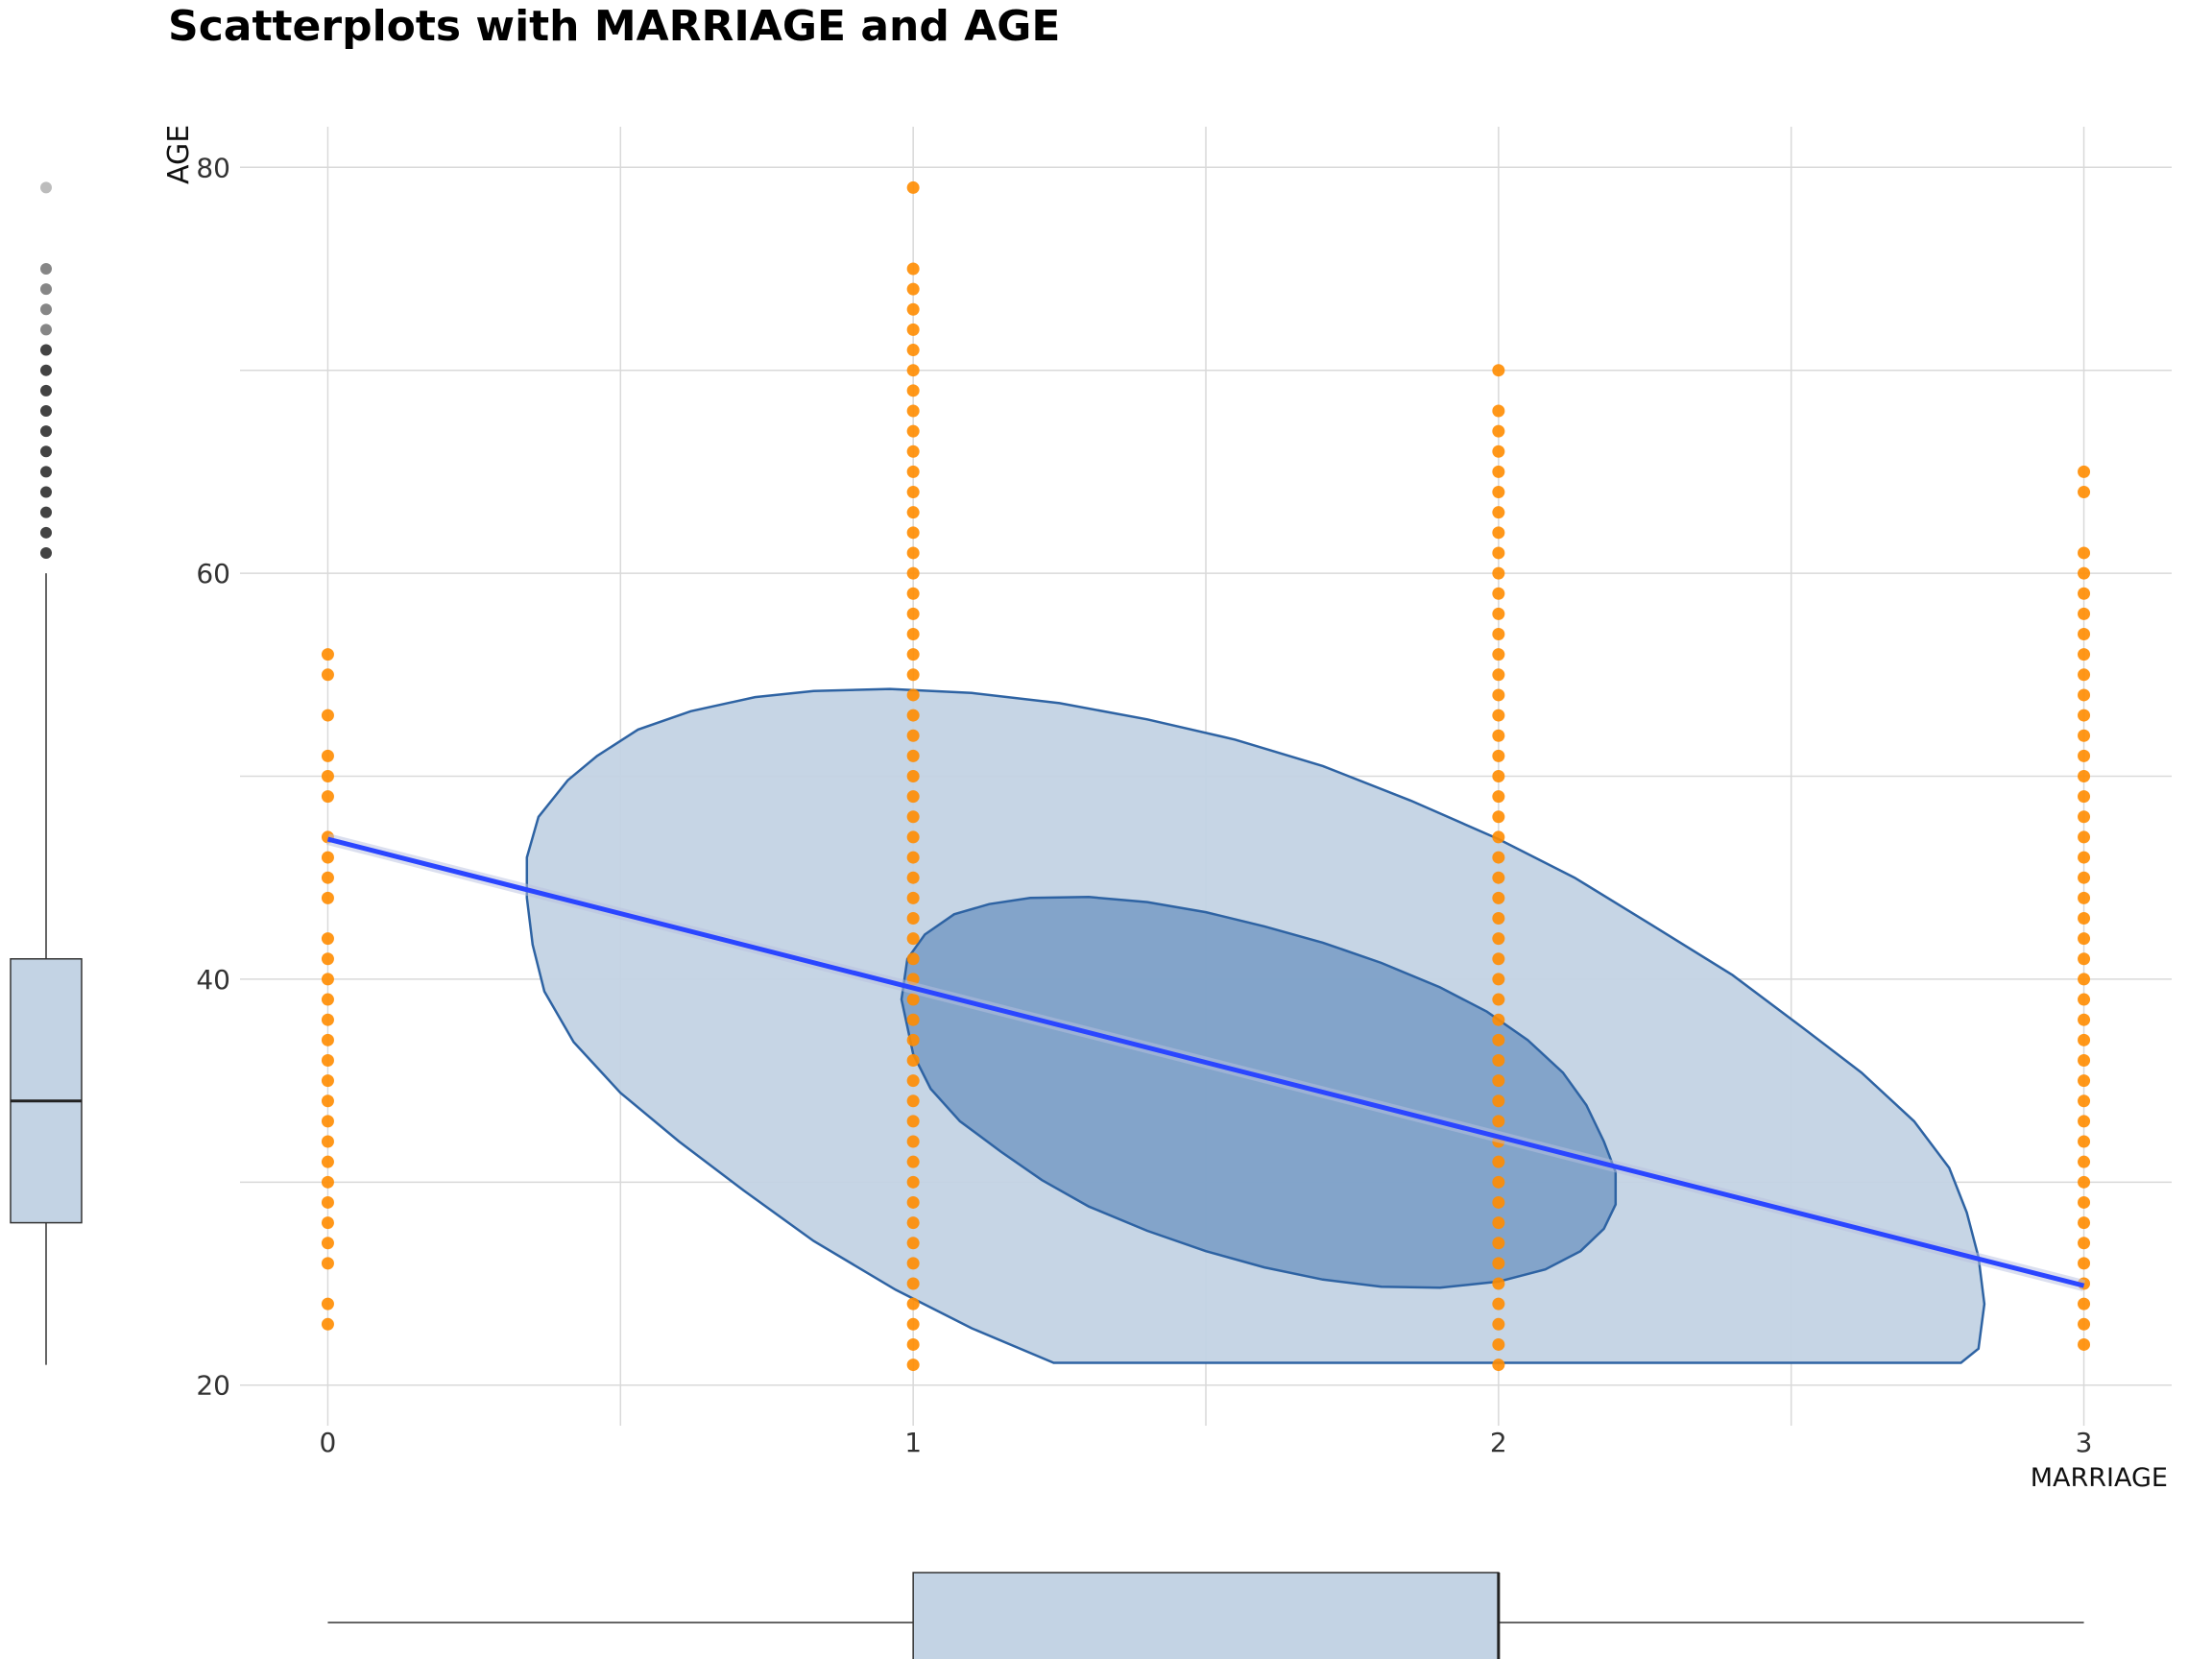  I want to click on y-marginal-boxplot, so click(47, 773).